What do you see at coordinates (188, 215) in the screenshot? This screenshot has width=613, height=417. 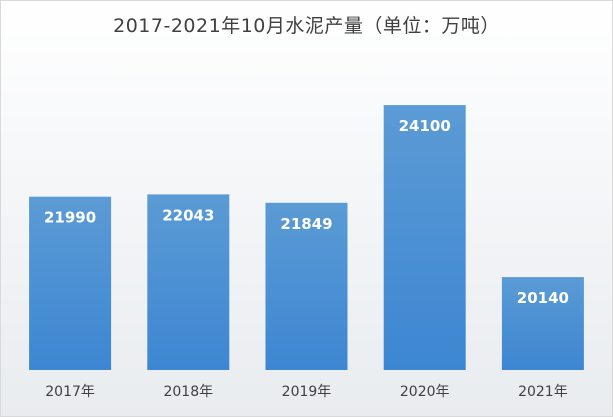 I see `bar-value-label: 22043` at bounding box center [188, 215].